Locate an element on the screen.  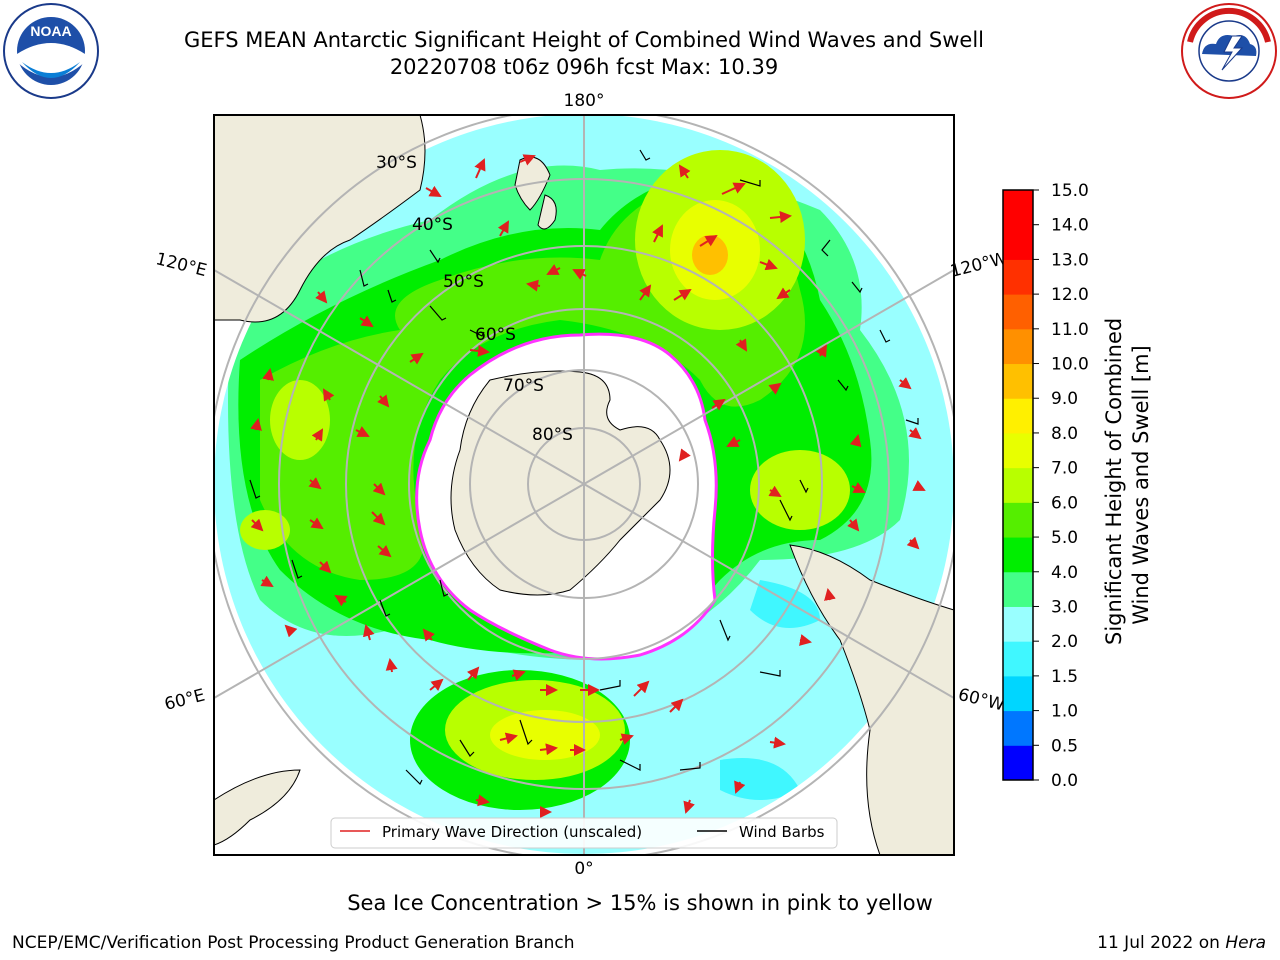
latitude-labels: 30°S 40°S 50°S 60°S 70°S 80°S is located at coordinates (474, 299).